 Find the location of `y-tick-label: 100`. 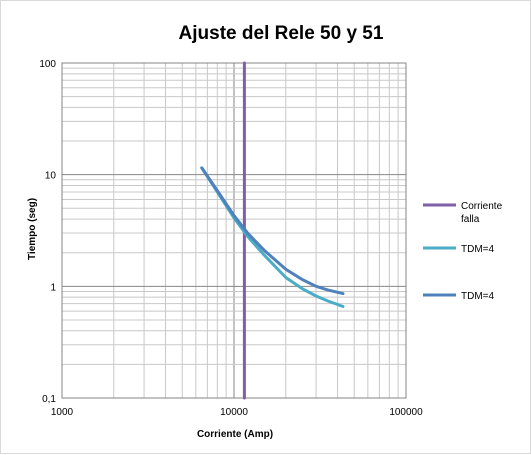

y-tick-label: 100 is located at coordinates (47, 64).